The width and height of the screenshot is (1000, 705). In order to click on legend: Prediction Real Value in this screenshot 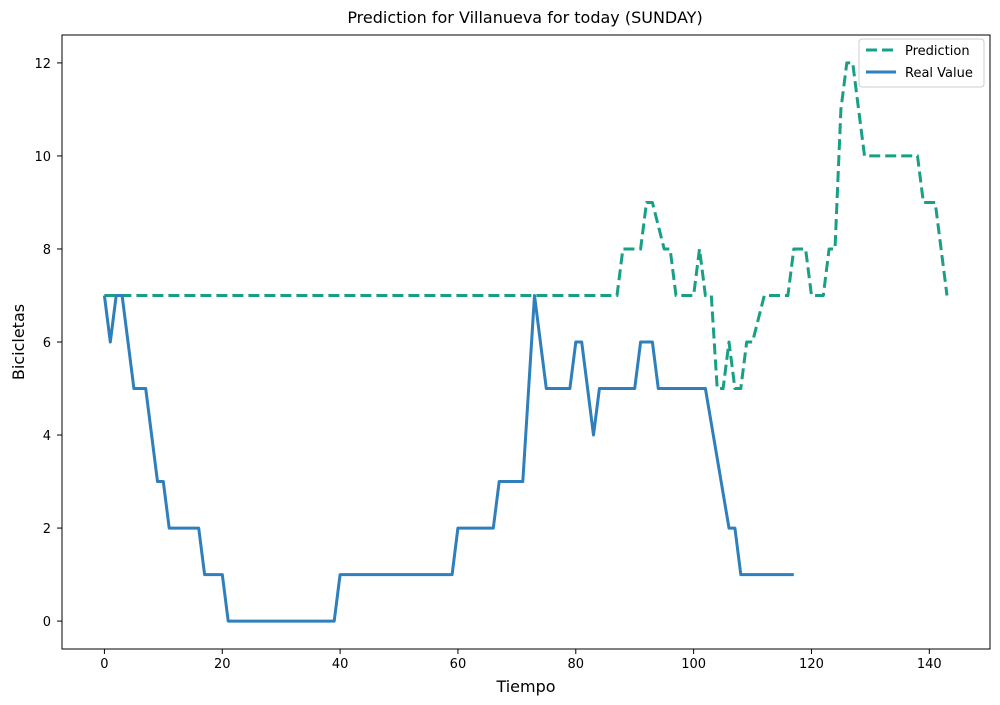, I will do `click(921, 63)`.